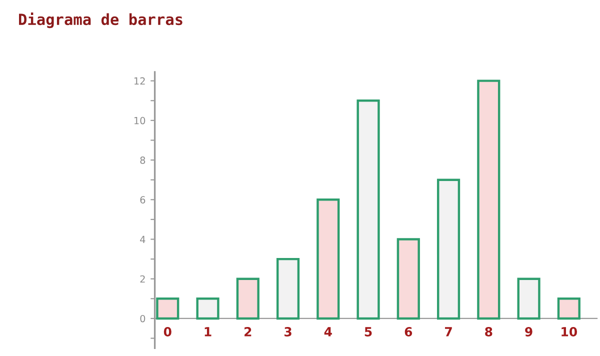  I want to click on x-tick-label: 7, so click(448, 331).